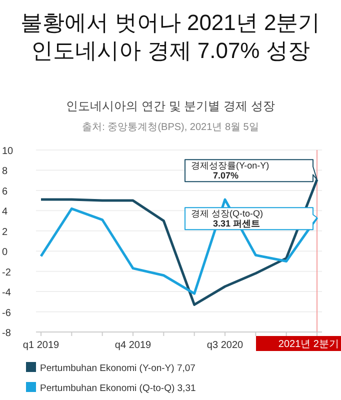 The image size is (341, 400). I want to click on y-tick-label: 8, so click(5, 172).